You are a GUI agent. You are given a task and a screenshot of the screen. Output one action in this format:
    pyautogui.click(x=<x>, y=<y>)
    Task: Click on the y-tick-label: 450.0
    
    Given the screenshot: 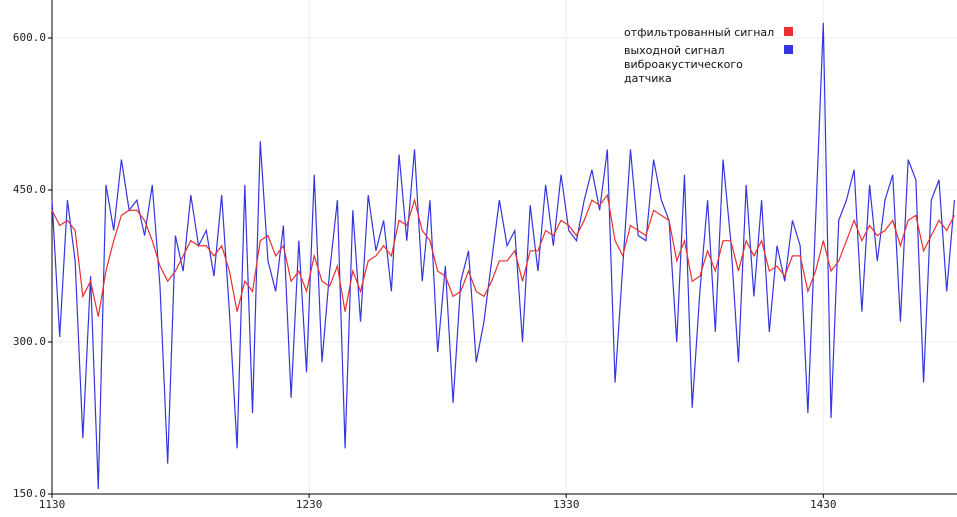 What is the action you would take?
    pyautogui.click(x=29, y=189)
    